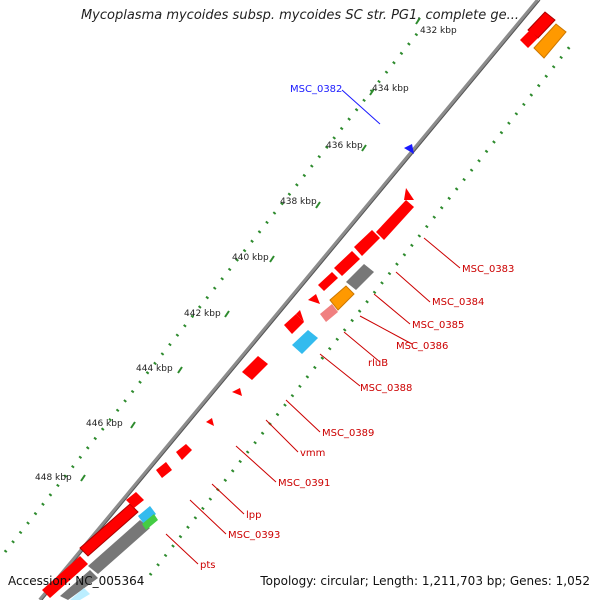  Describe the element at coordinates (488, 269) in the screenshot. I see `gene-label-msc-0383: MSC_0383` at that location.